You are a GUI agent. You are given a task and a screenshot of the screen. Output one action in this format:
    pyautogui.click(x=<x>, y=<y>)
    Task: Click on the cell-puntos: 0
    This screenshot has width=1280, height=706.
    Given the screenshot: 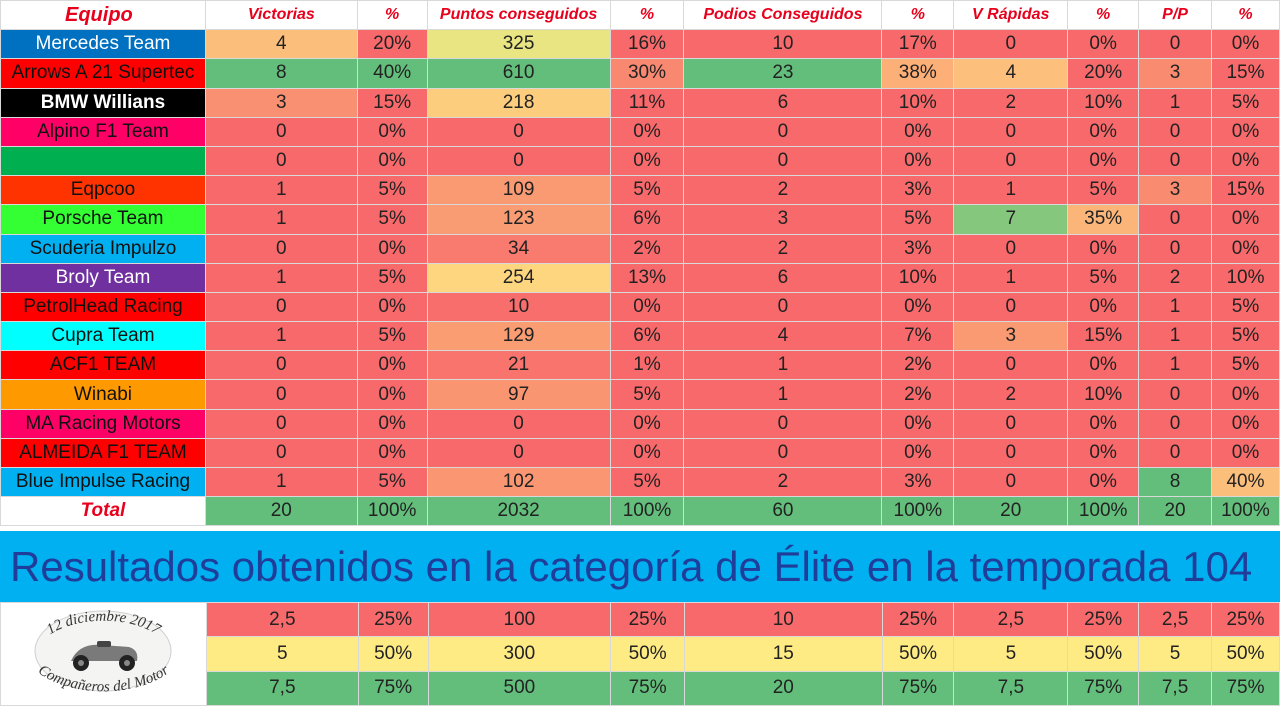 What is the action you would take?
    pyautogui.click(x=518, y=161)
    